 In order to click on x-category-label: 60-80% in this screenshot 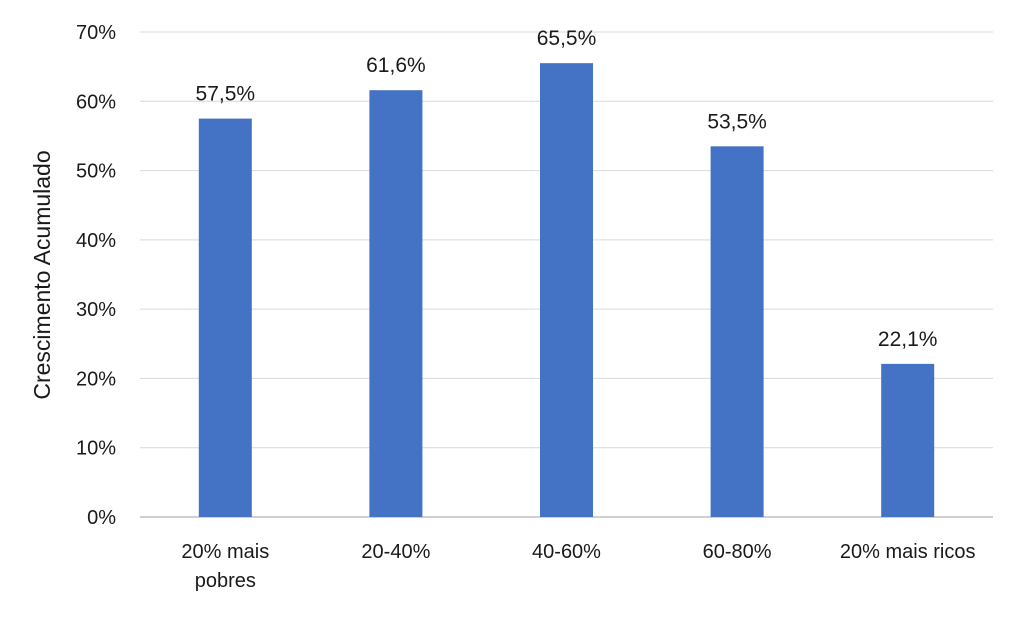, I will do `click(737, 552)`.